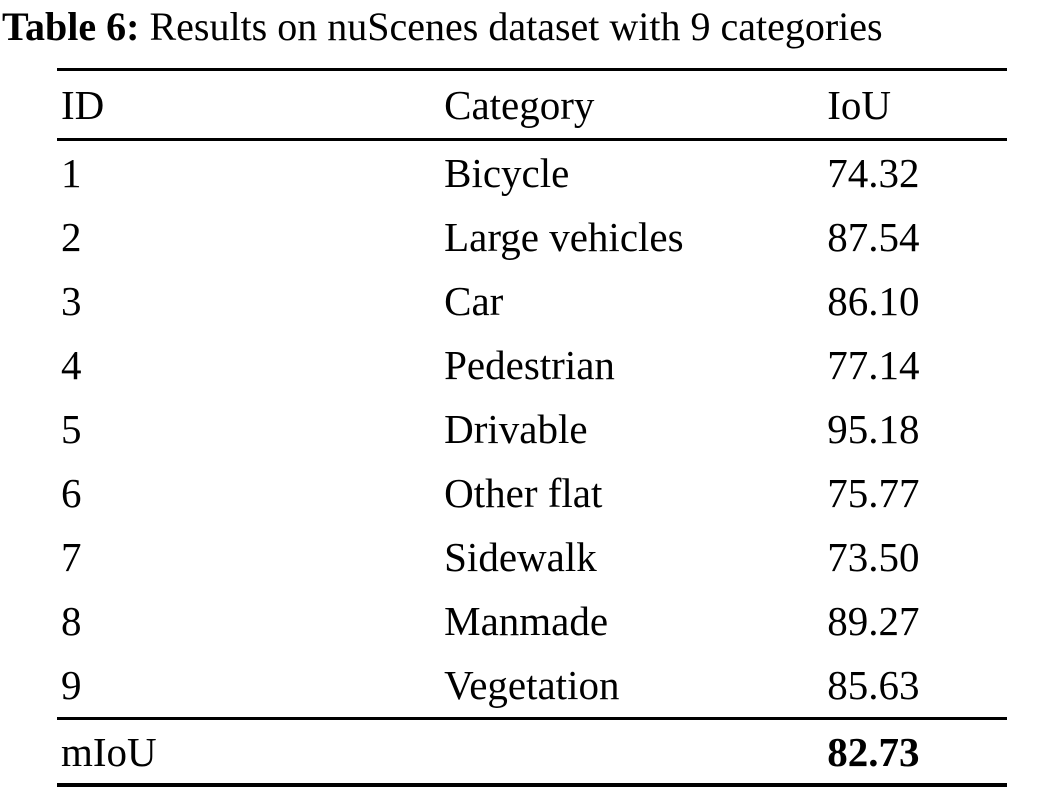  What do you see at coordinates (71, 365) in the screenshot?
I see `cell-id: 4` at bounding box center [71, 365].